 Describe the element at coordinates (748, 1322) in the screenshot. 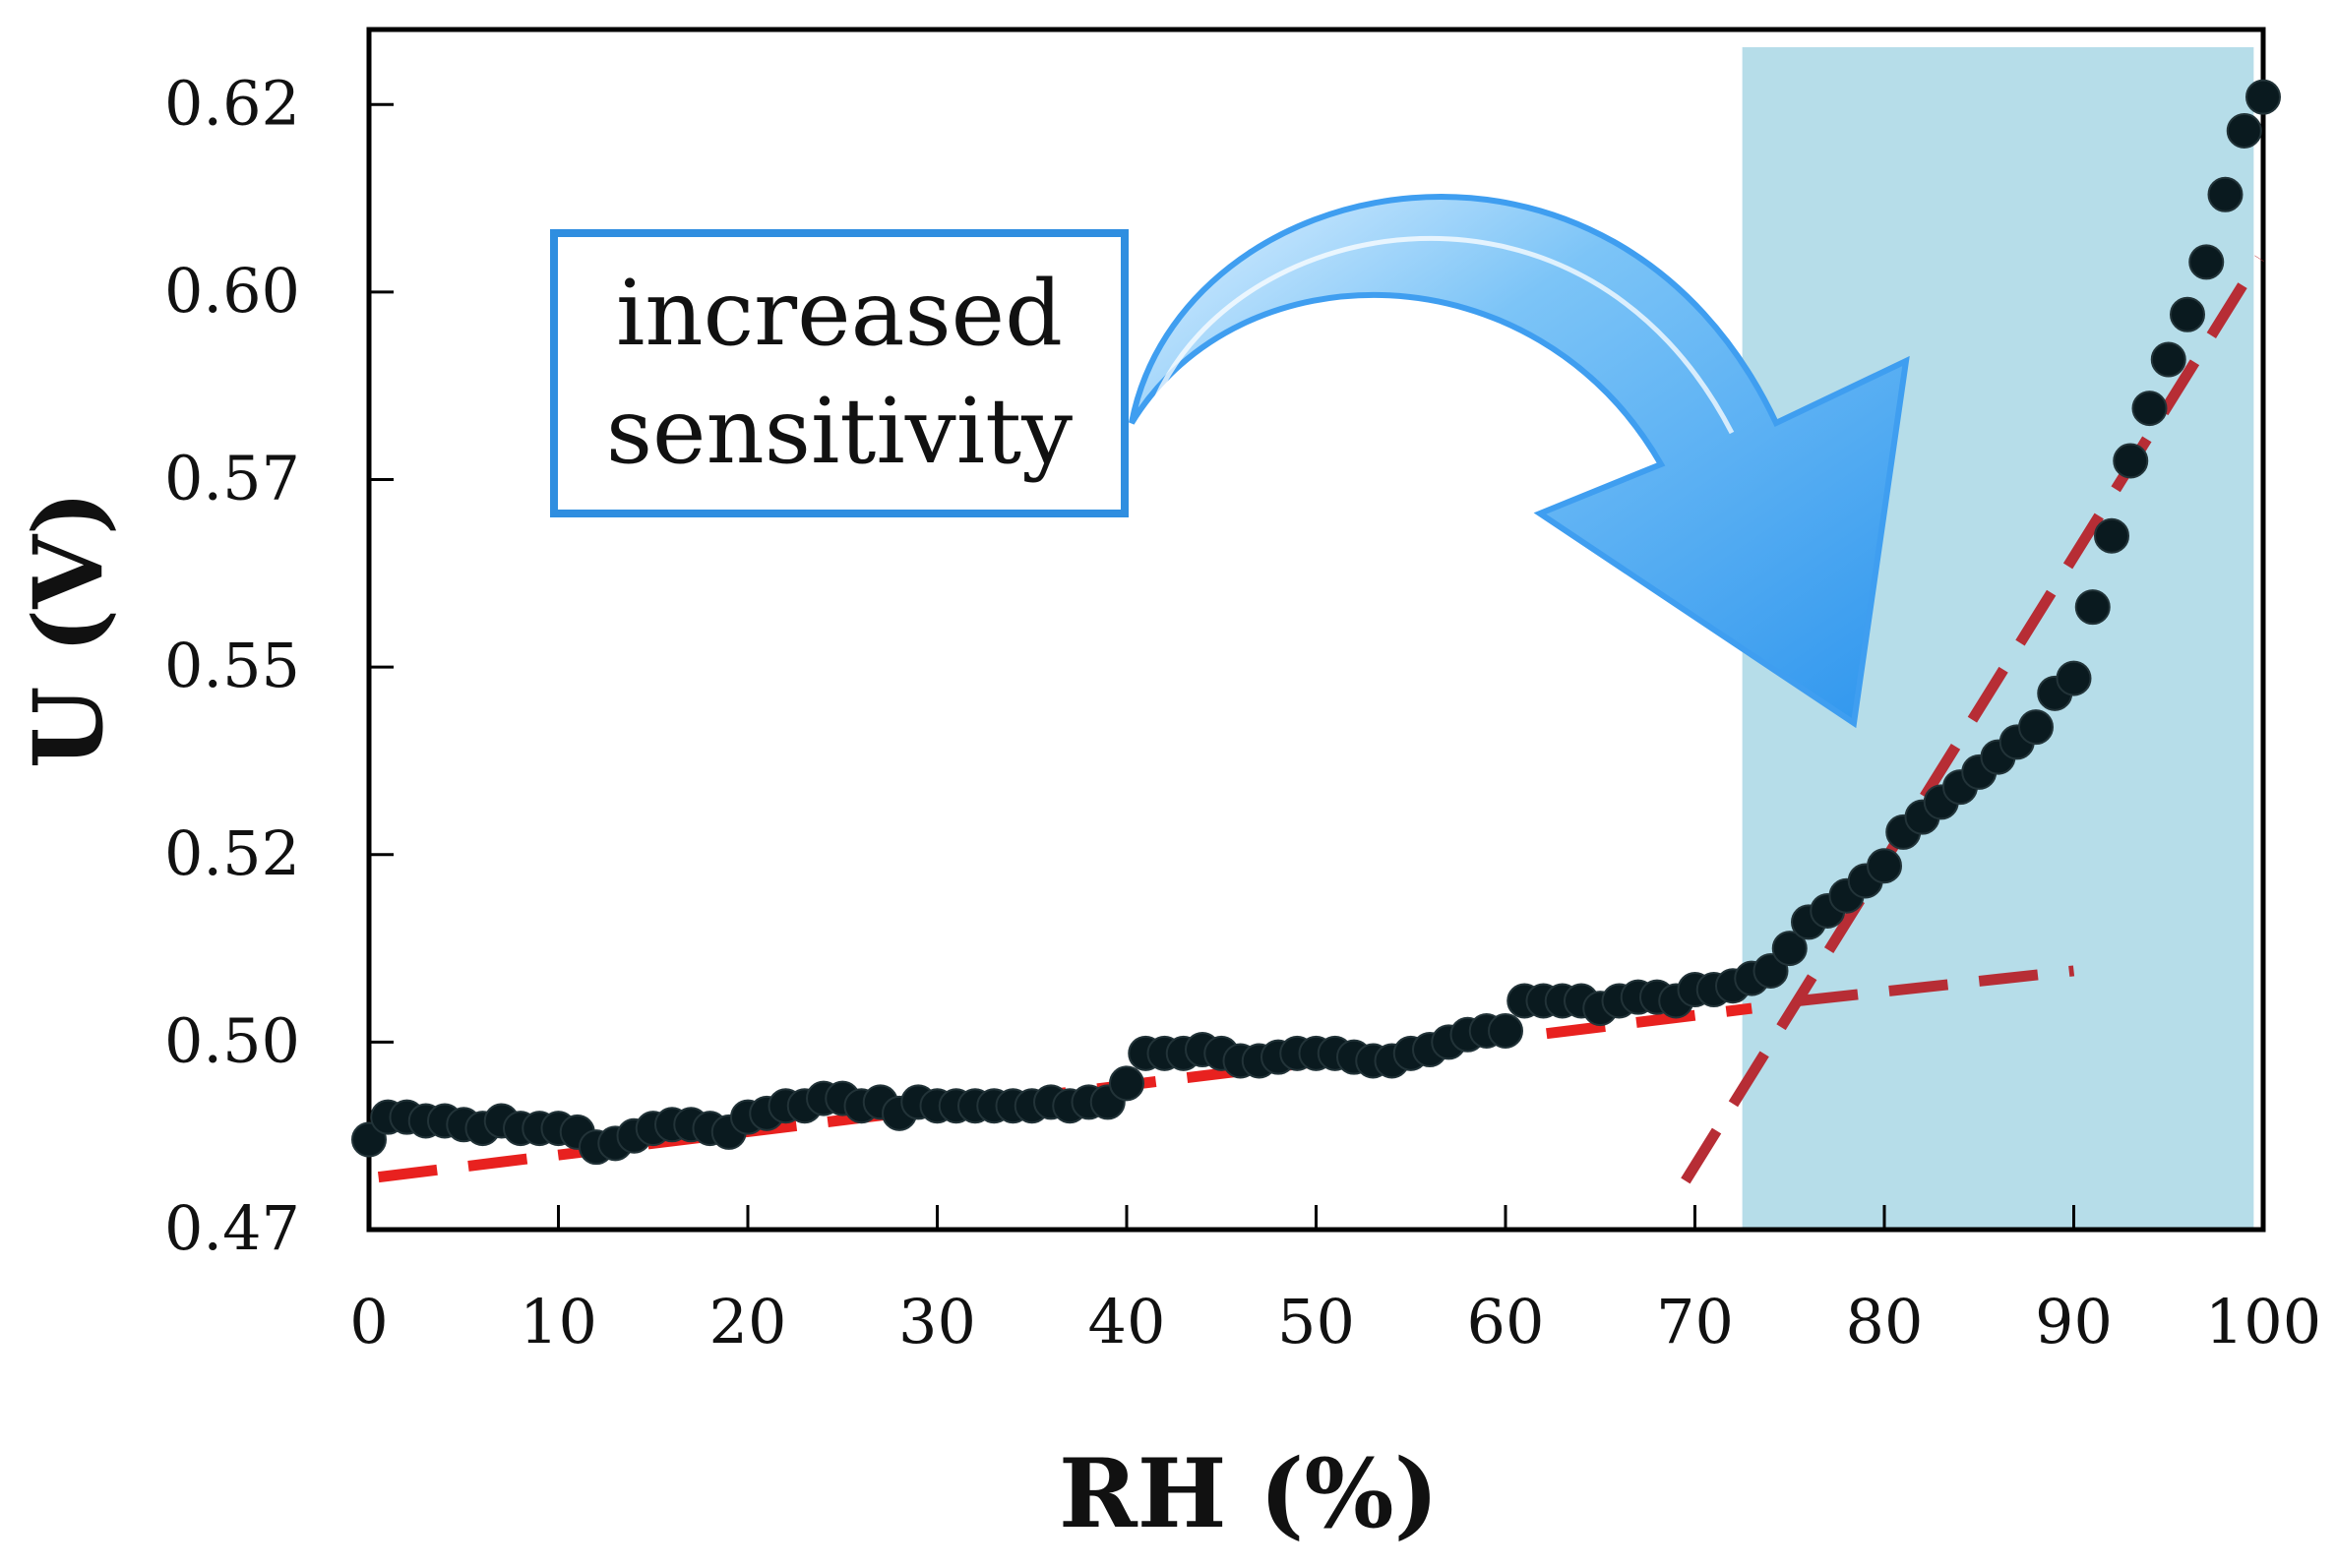

I see `x-tick-label: 20` at that location.